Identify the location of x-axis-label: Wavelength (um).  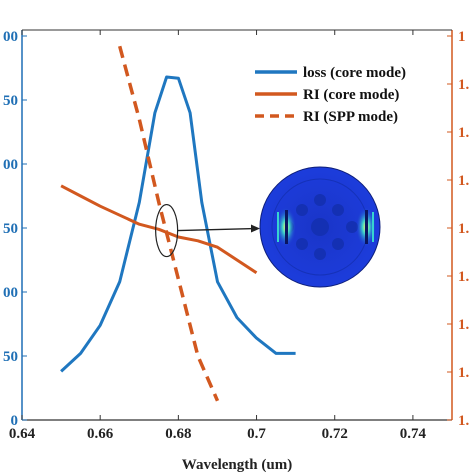
(237, 465).